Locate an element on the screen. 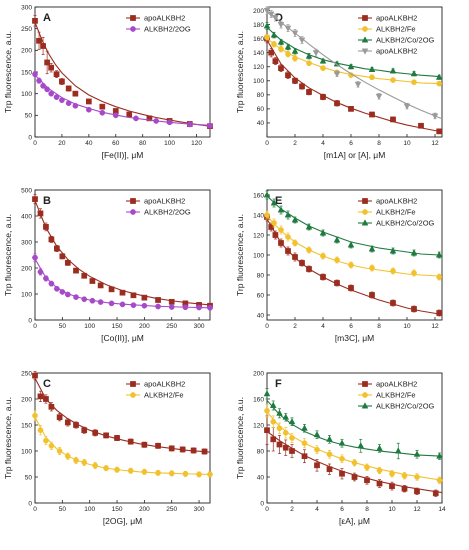  y-tick-label: 250 is located at coordinates (26, 29).